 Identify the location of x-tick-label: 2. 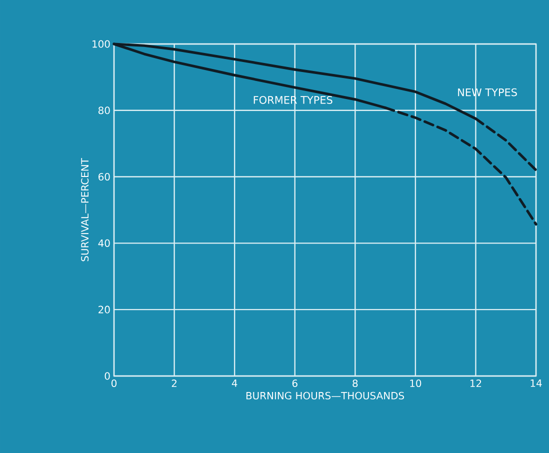
(174, 383).